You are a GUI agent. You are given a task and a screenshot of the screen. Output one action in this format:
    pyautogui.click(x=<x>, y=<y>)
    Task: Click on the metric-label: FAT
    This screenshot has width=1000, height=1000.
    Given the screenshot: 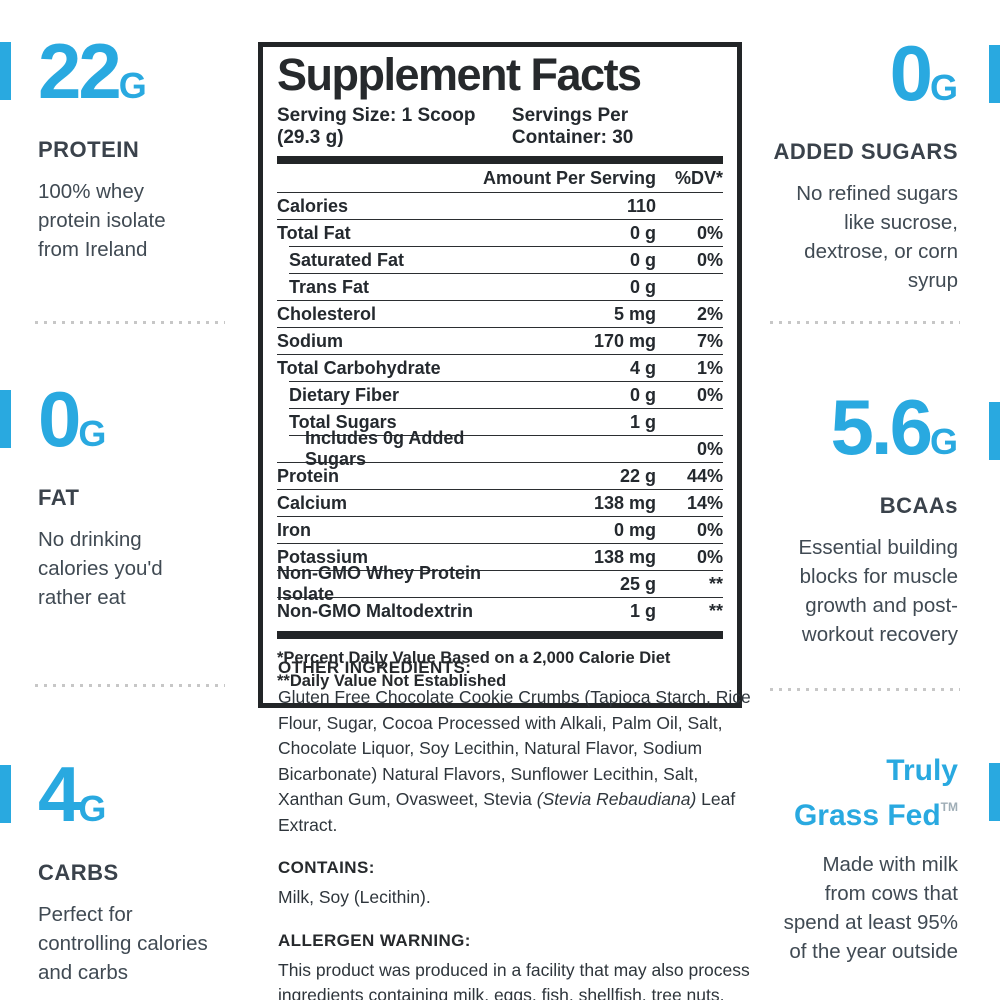 What is the action you would take?
    pyautogui.click(x=59, y=497)
    